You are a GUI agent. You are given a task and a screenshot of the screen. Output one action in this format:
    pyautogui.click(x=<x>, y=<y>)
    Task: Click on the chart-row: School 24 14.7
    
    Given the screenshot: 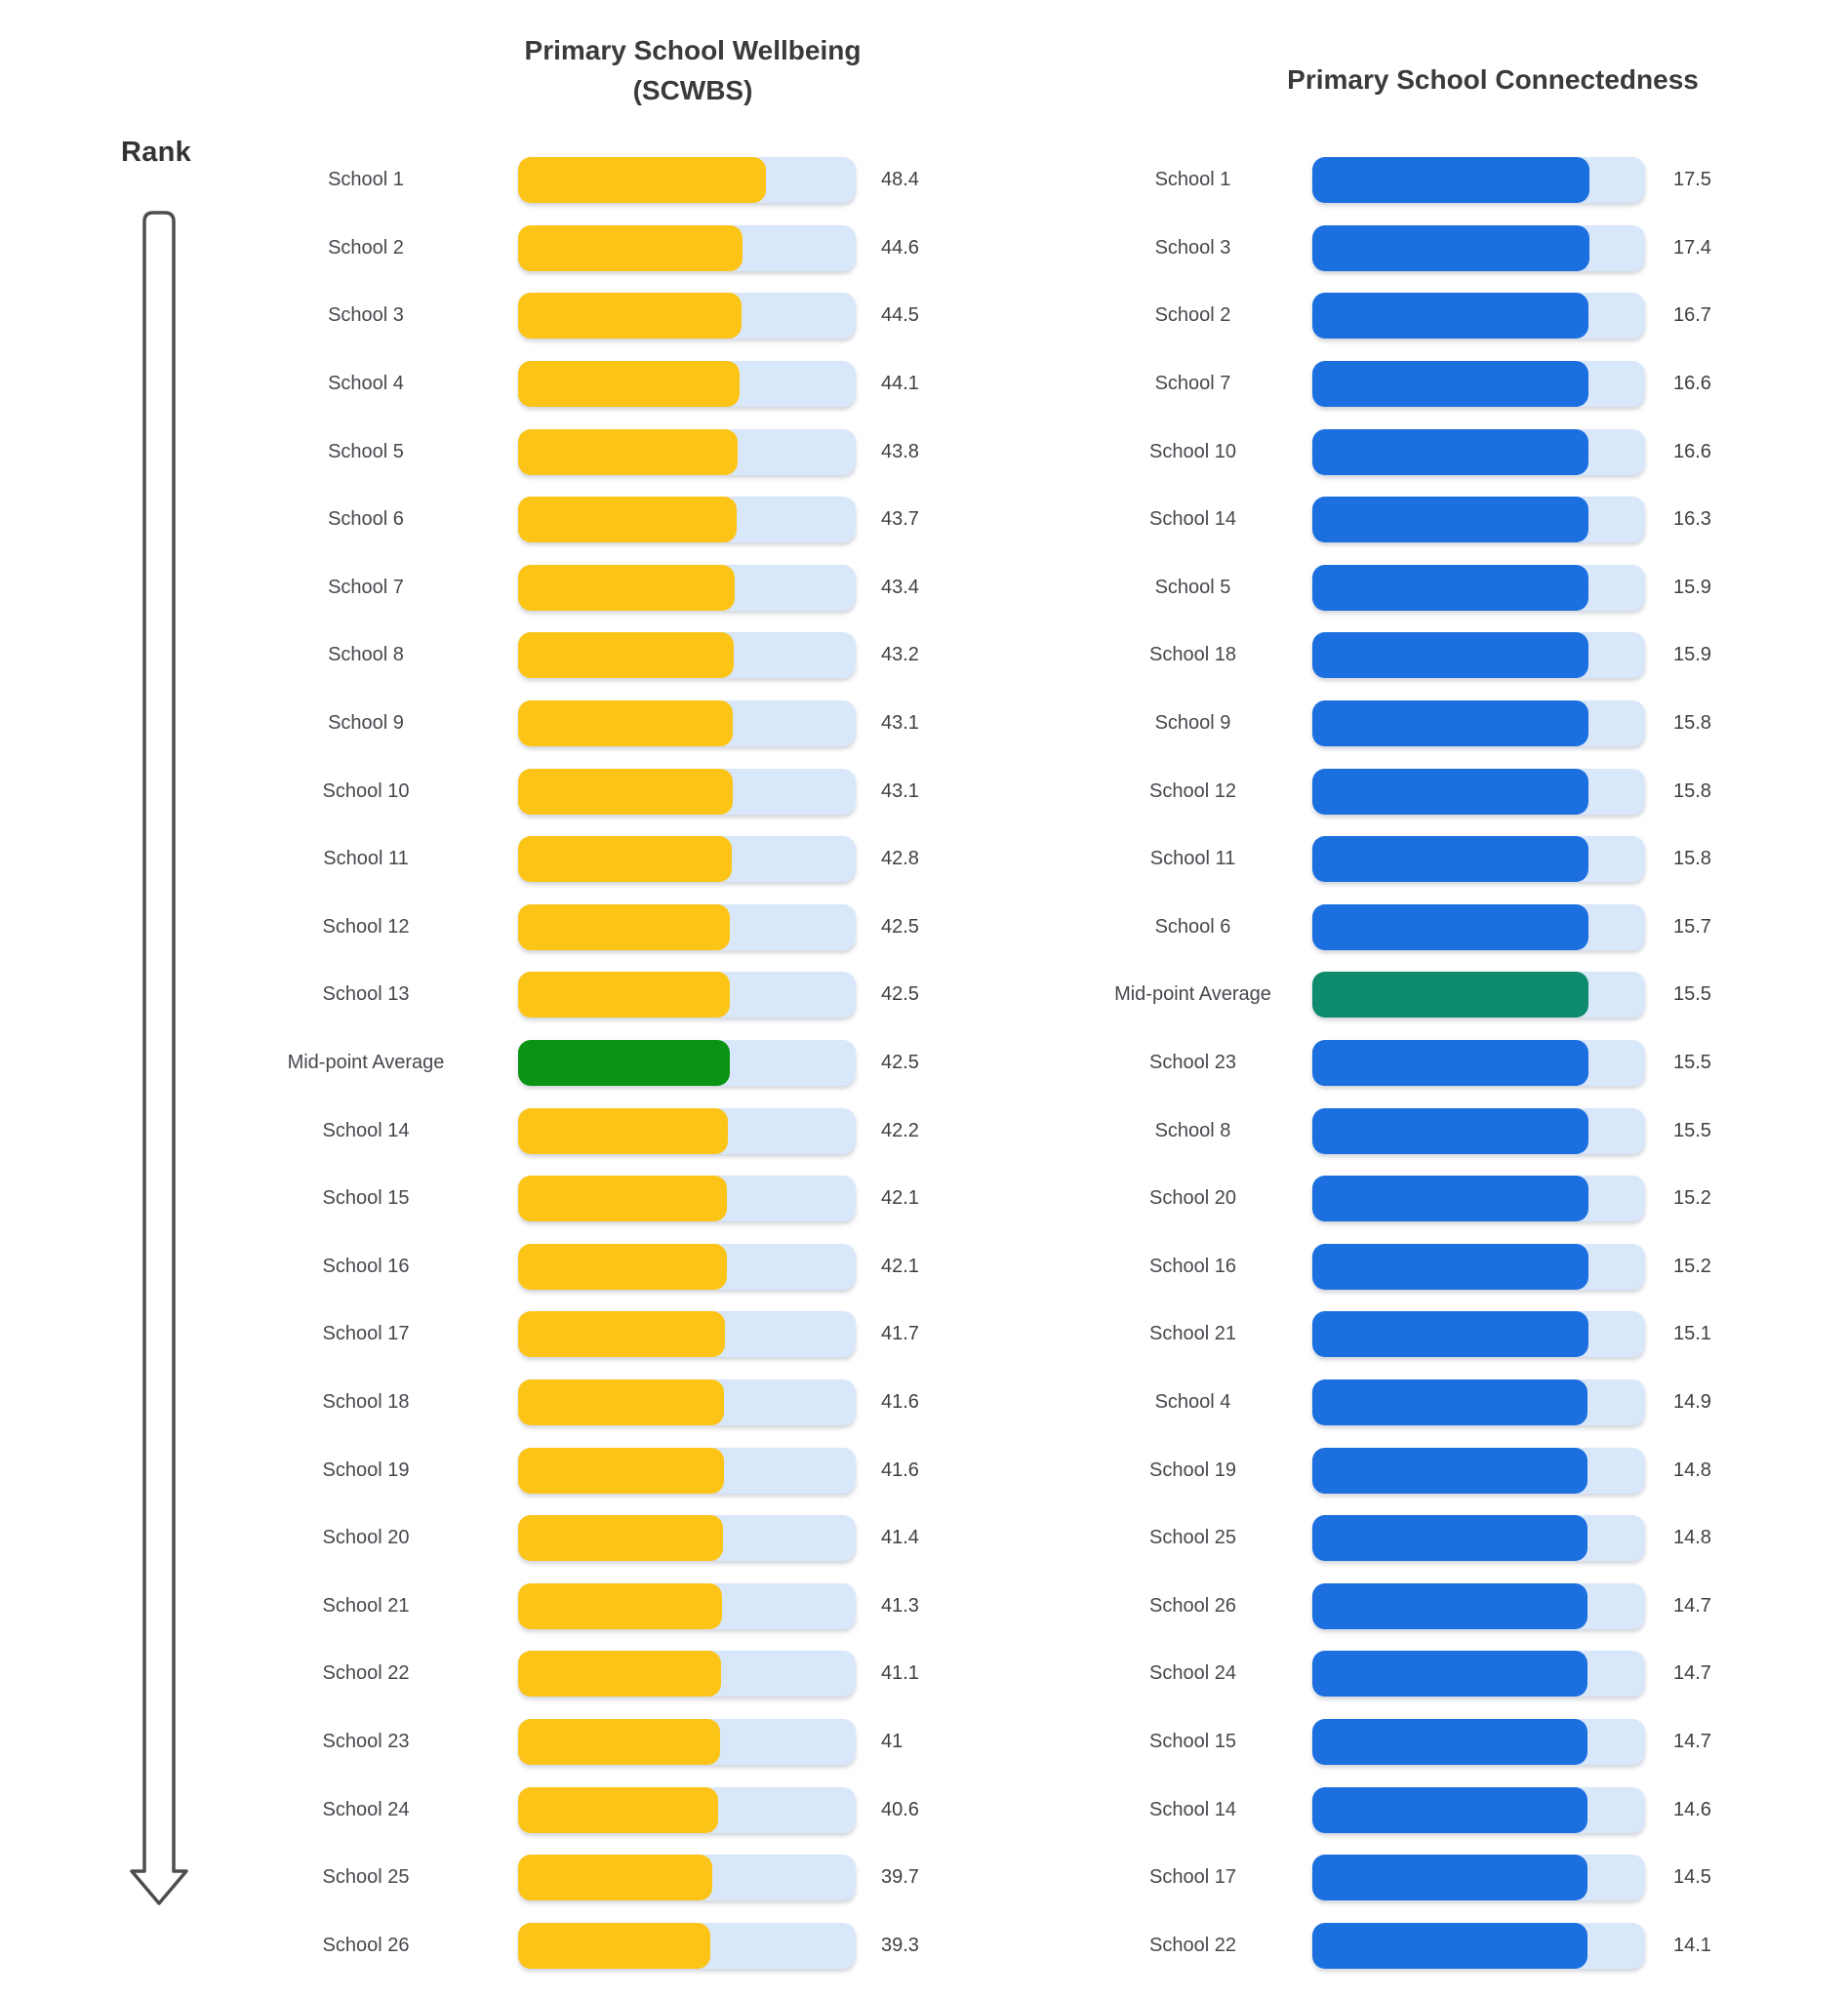 What is the action you would take?
    pyautogui.click(x=1427, y=1674)
    